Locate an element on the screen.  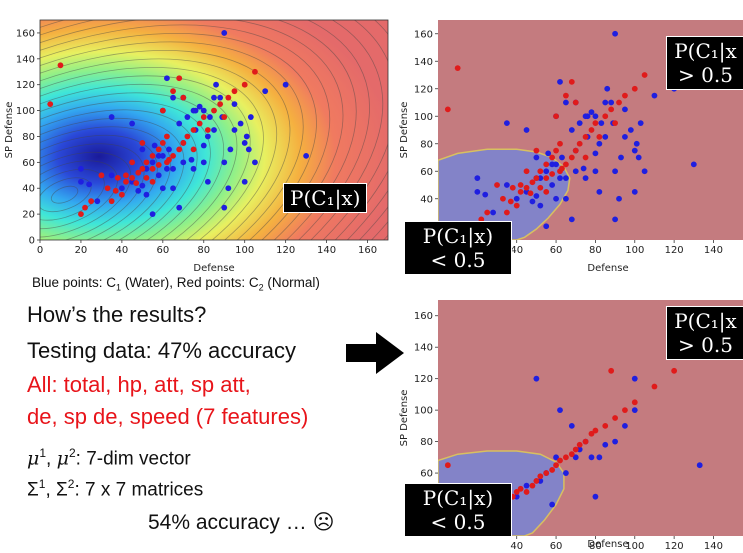
y-tick-label: 20 is located at coordinates (28, 215).